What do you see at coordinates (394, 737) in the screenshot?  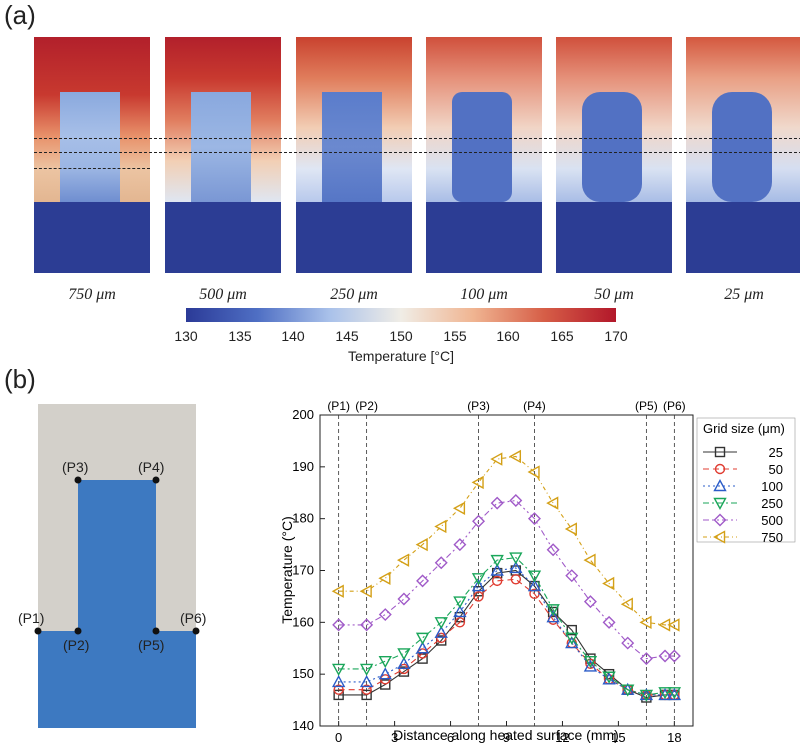 I see `x-tick-label: 3` at bounding box center [394, 737].